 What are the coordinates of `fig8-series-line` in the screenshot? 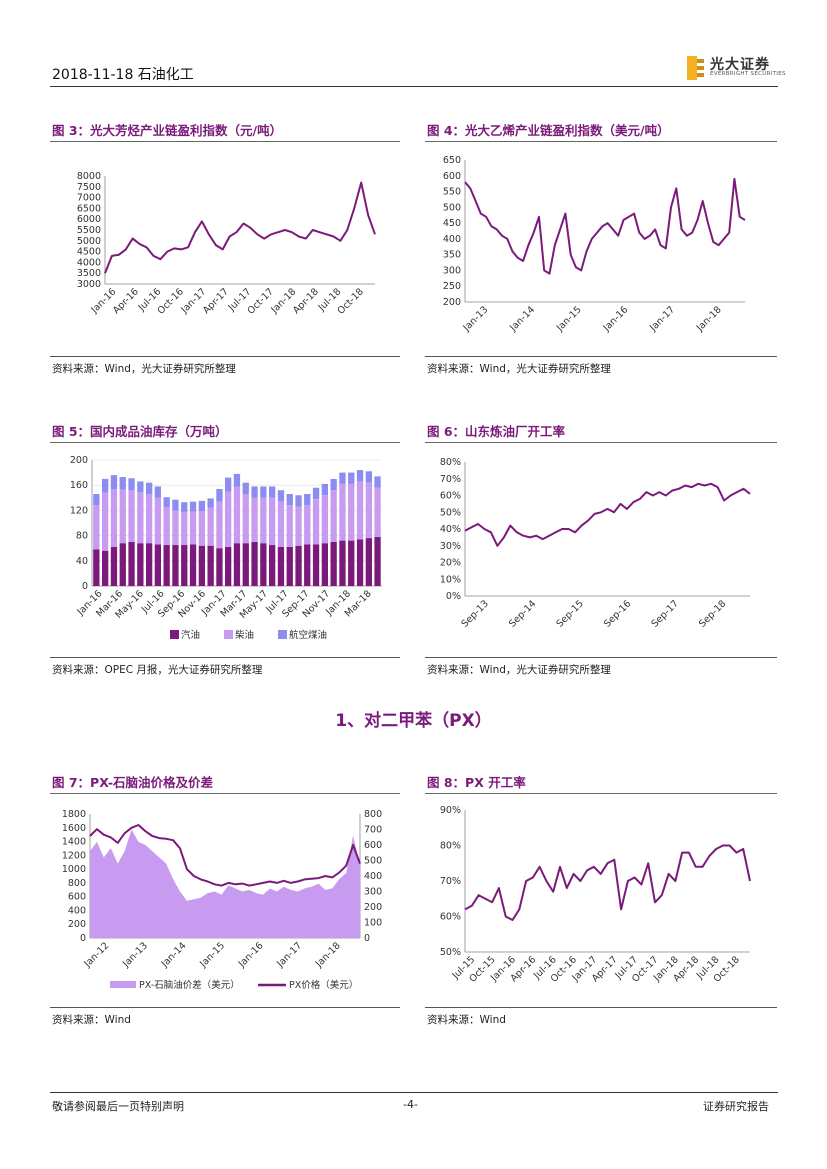 It's located at (607, 882).